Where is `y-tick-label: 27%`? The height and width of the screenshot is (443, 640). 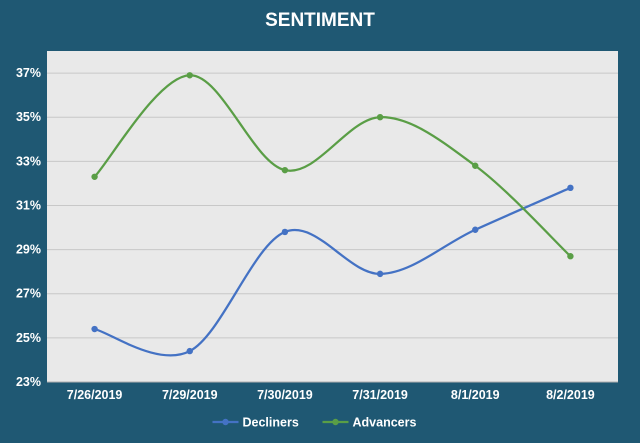 y-tick-label: 27% is located at coordinates (28, 294).